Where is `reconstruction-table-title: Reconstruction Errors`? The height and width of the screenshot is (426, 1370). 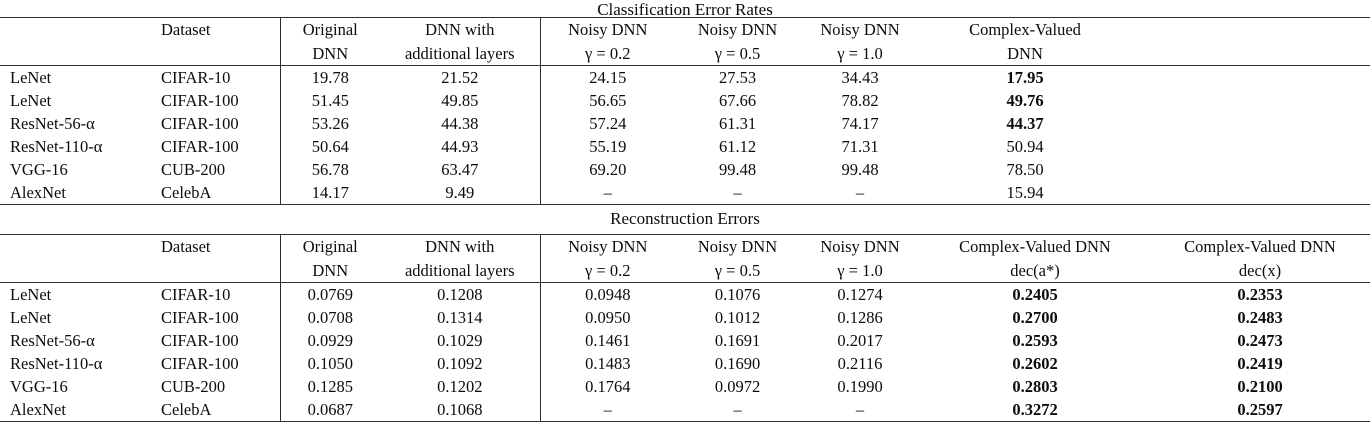
reconstruction-table-title: Reconstruction Errors is located at coordinates (685, 218).